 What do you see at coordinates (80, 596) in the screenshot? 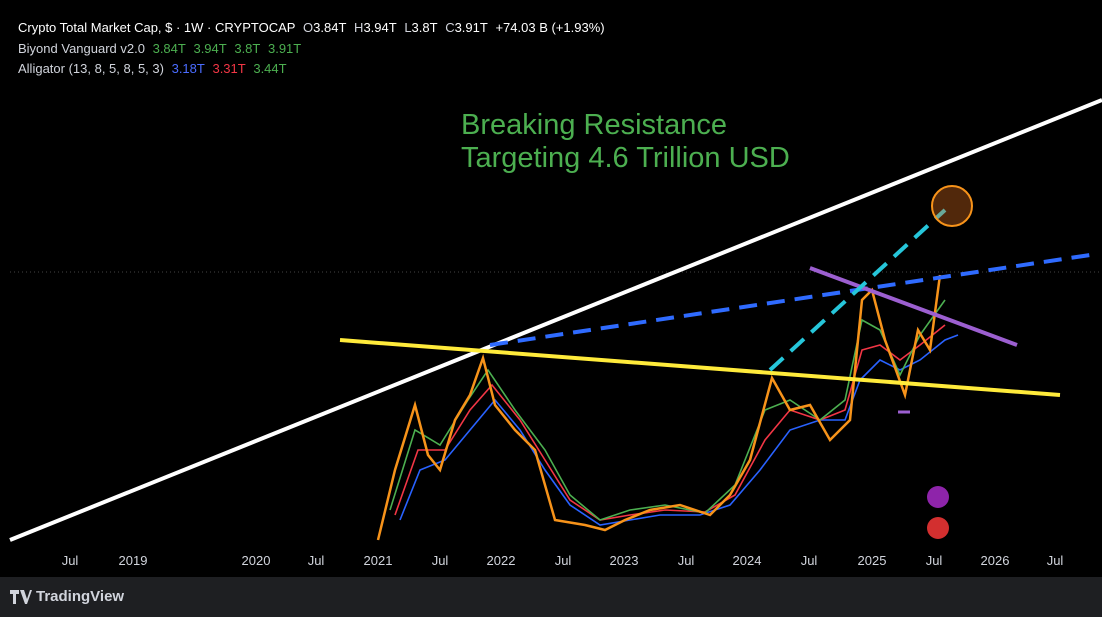
I see `brand: TradingView` at bounding box center [80, 596].